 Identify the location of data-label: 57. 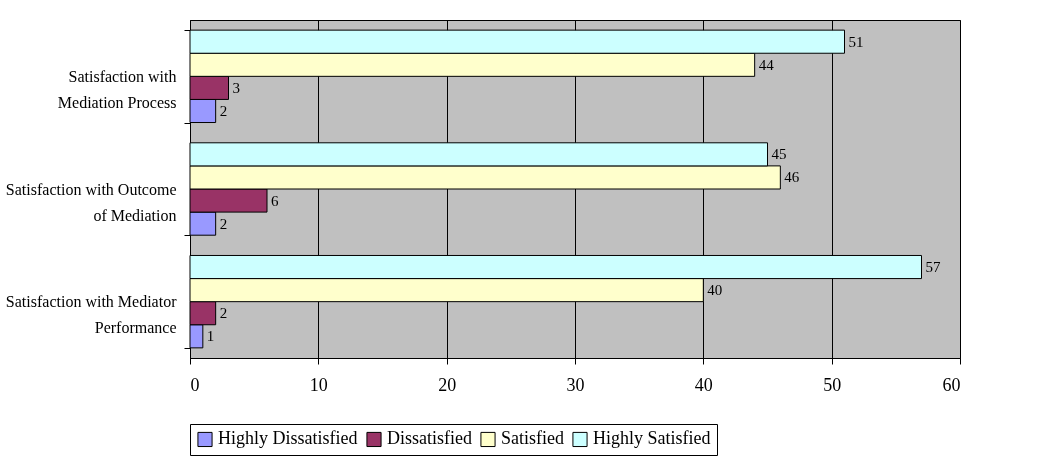
(933, 267).